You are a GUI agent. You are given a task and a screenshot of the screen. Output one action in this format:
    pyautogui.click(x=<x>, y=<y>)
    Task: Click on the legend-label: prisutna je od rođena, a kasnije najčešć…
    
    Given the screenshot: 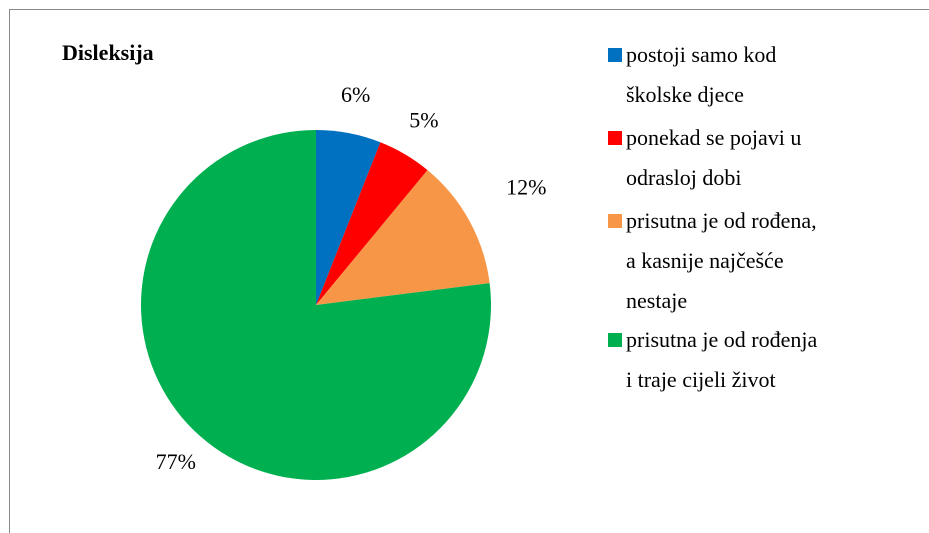 What is the action you would take?
    pyautogui.click(x=721, y=260)
    